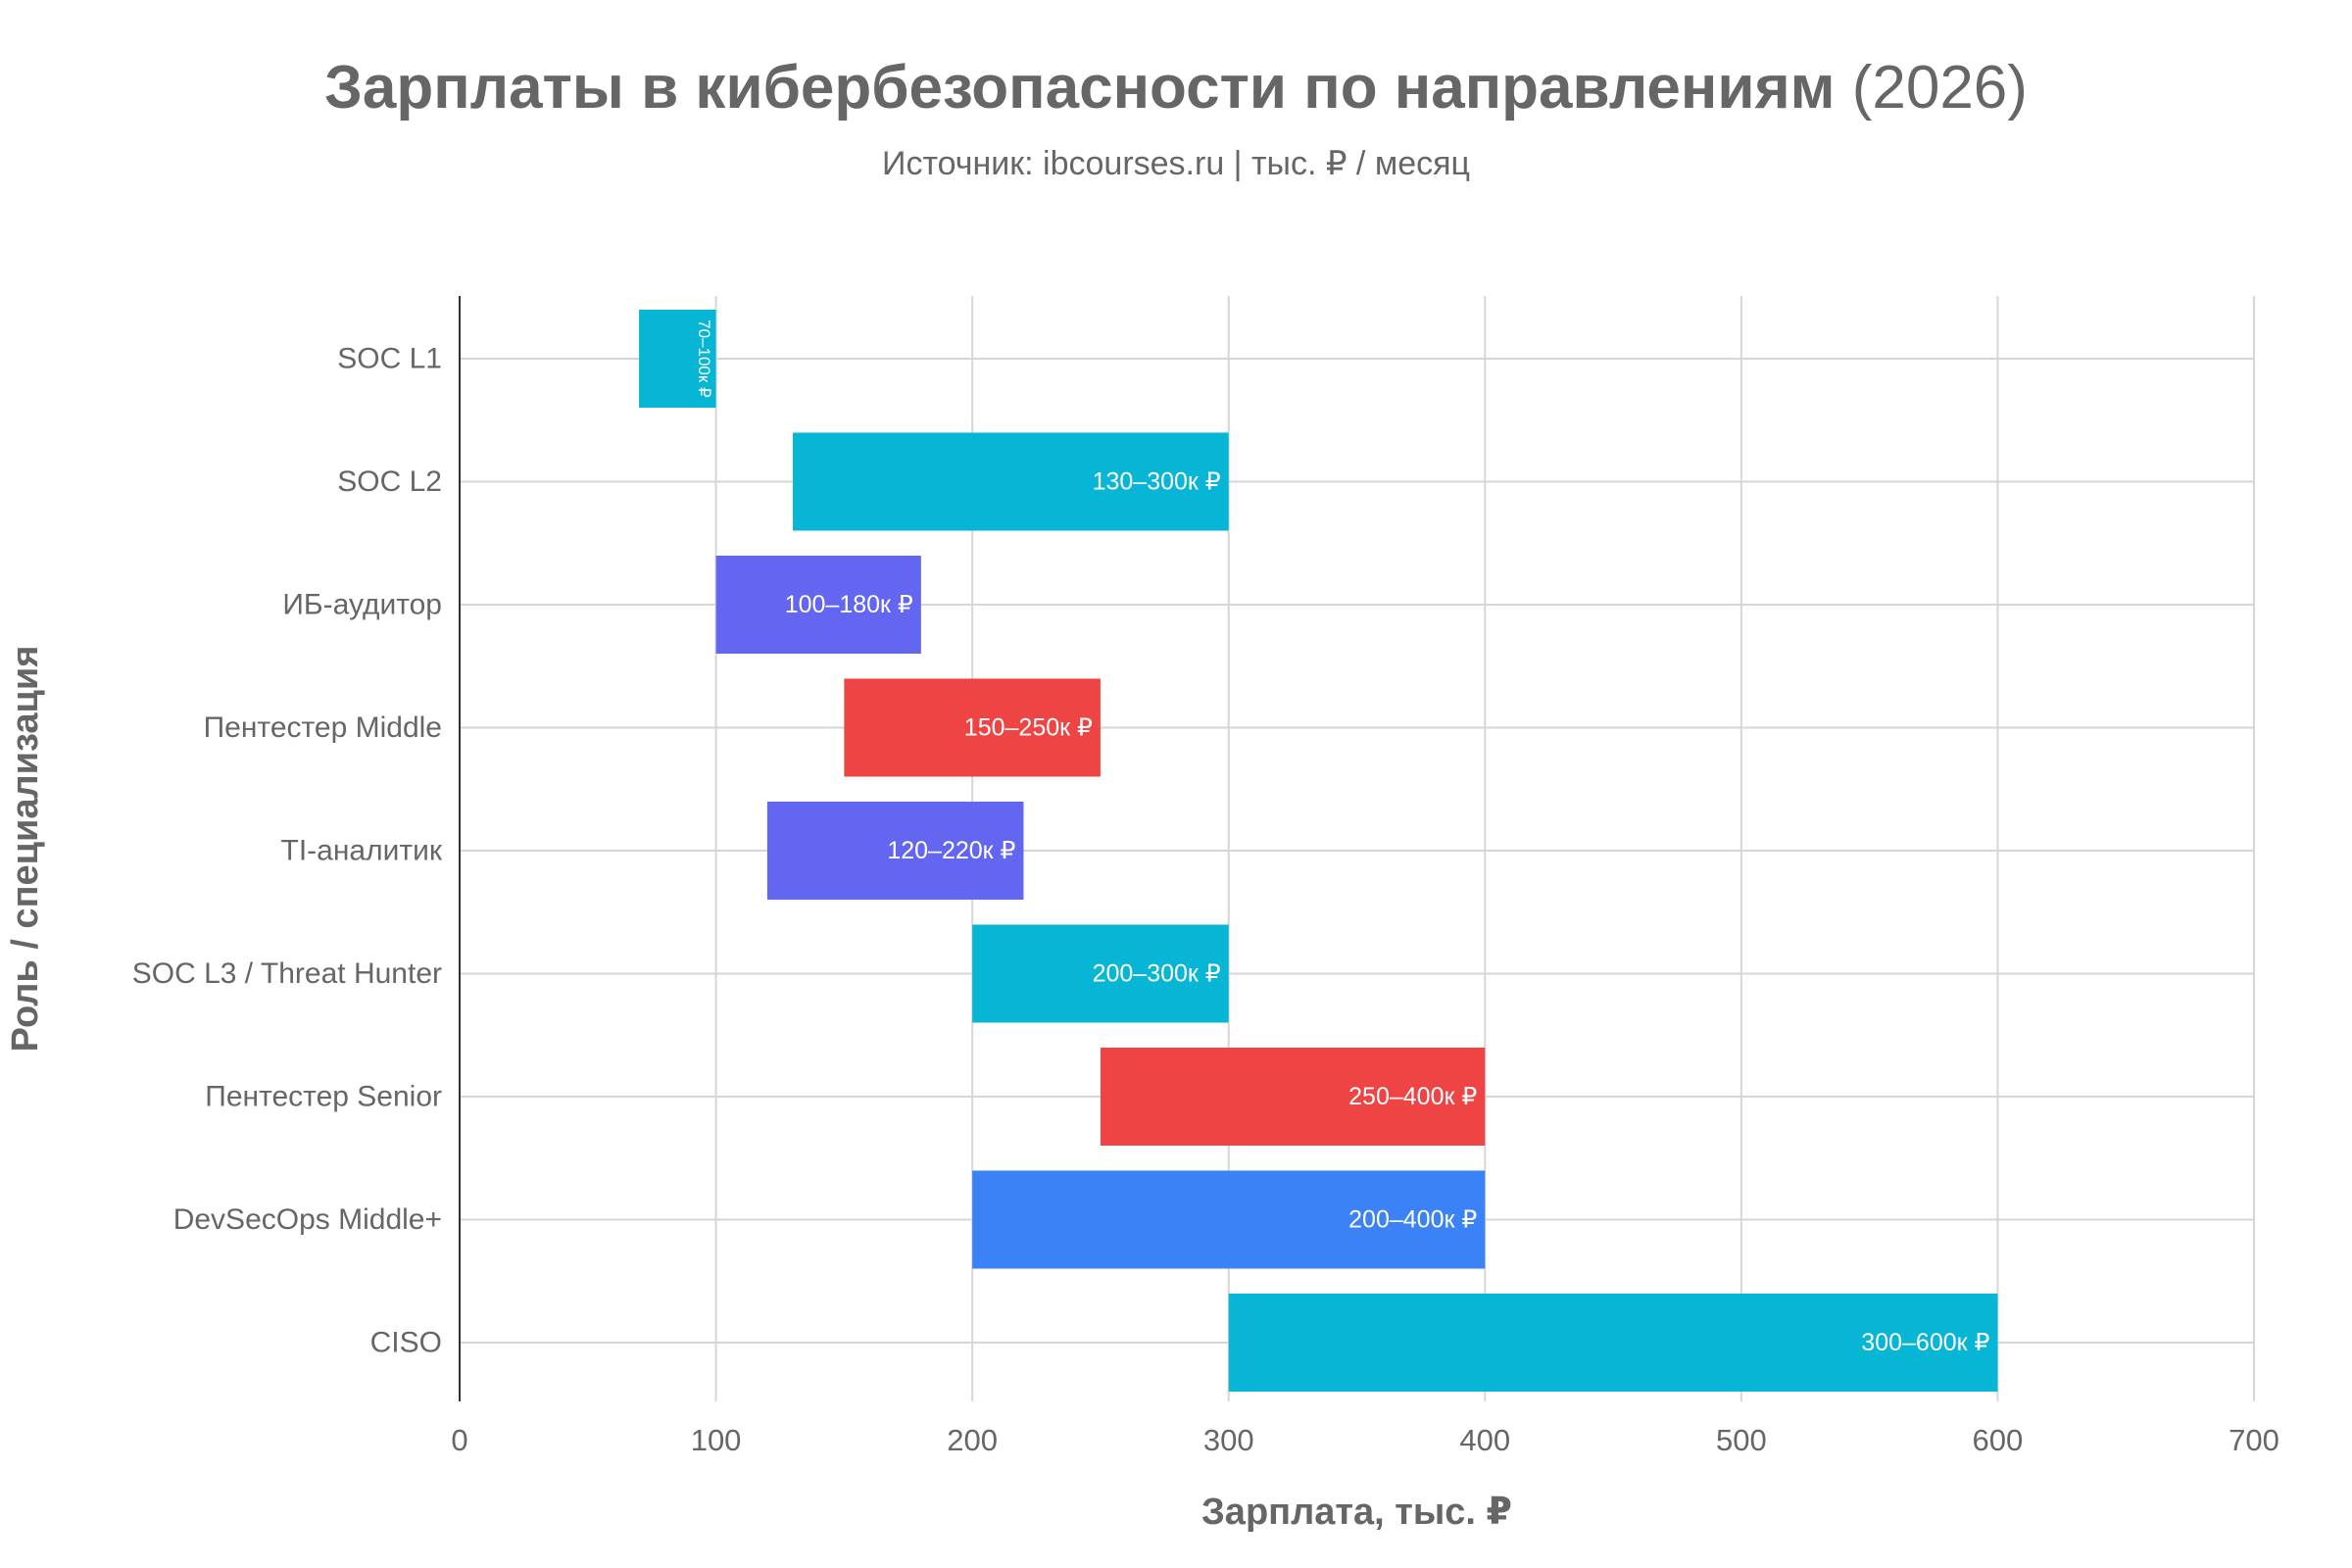 The width and height of the screenshot is (2352, 1568). Describe the element at coordinates (1741, 1440) in the screenshot. I see `x-tick-label: 500` at that location.